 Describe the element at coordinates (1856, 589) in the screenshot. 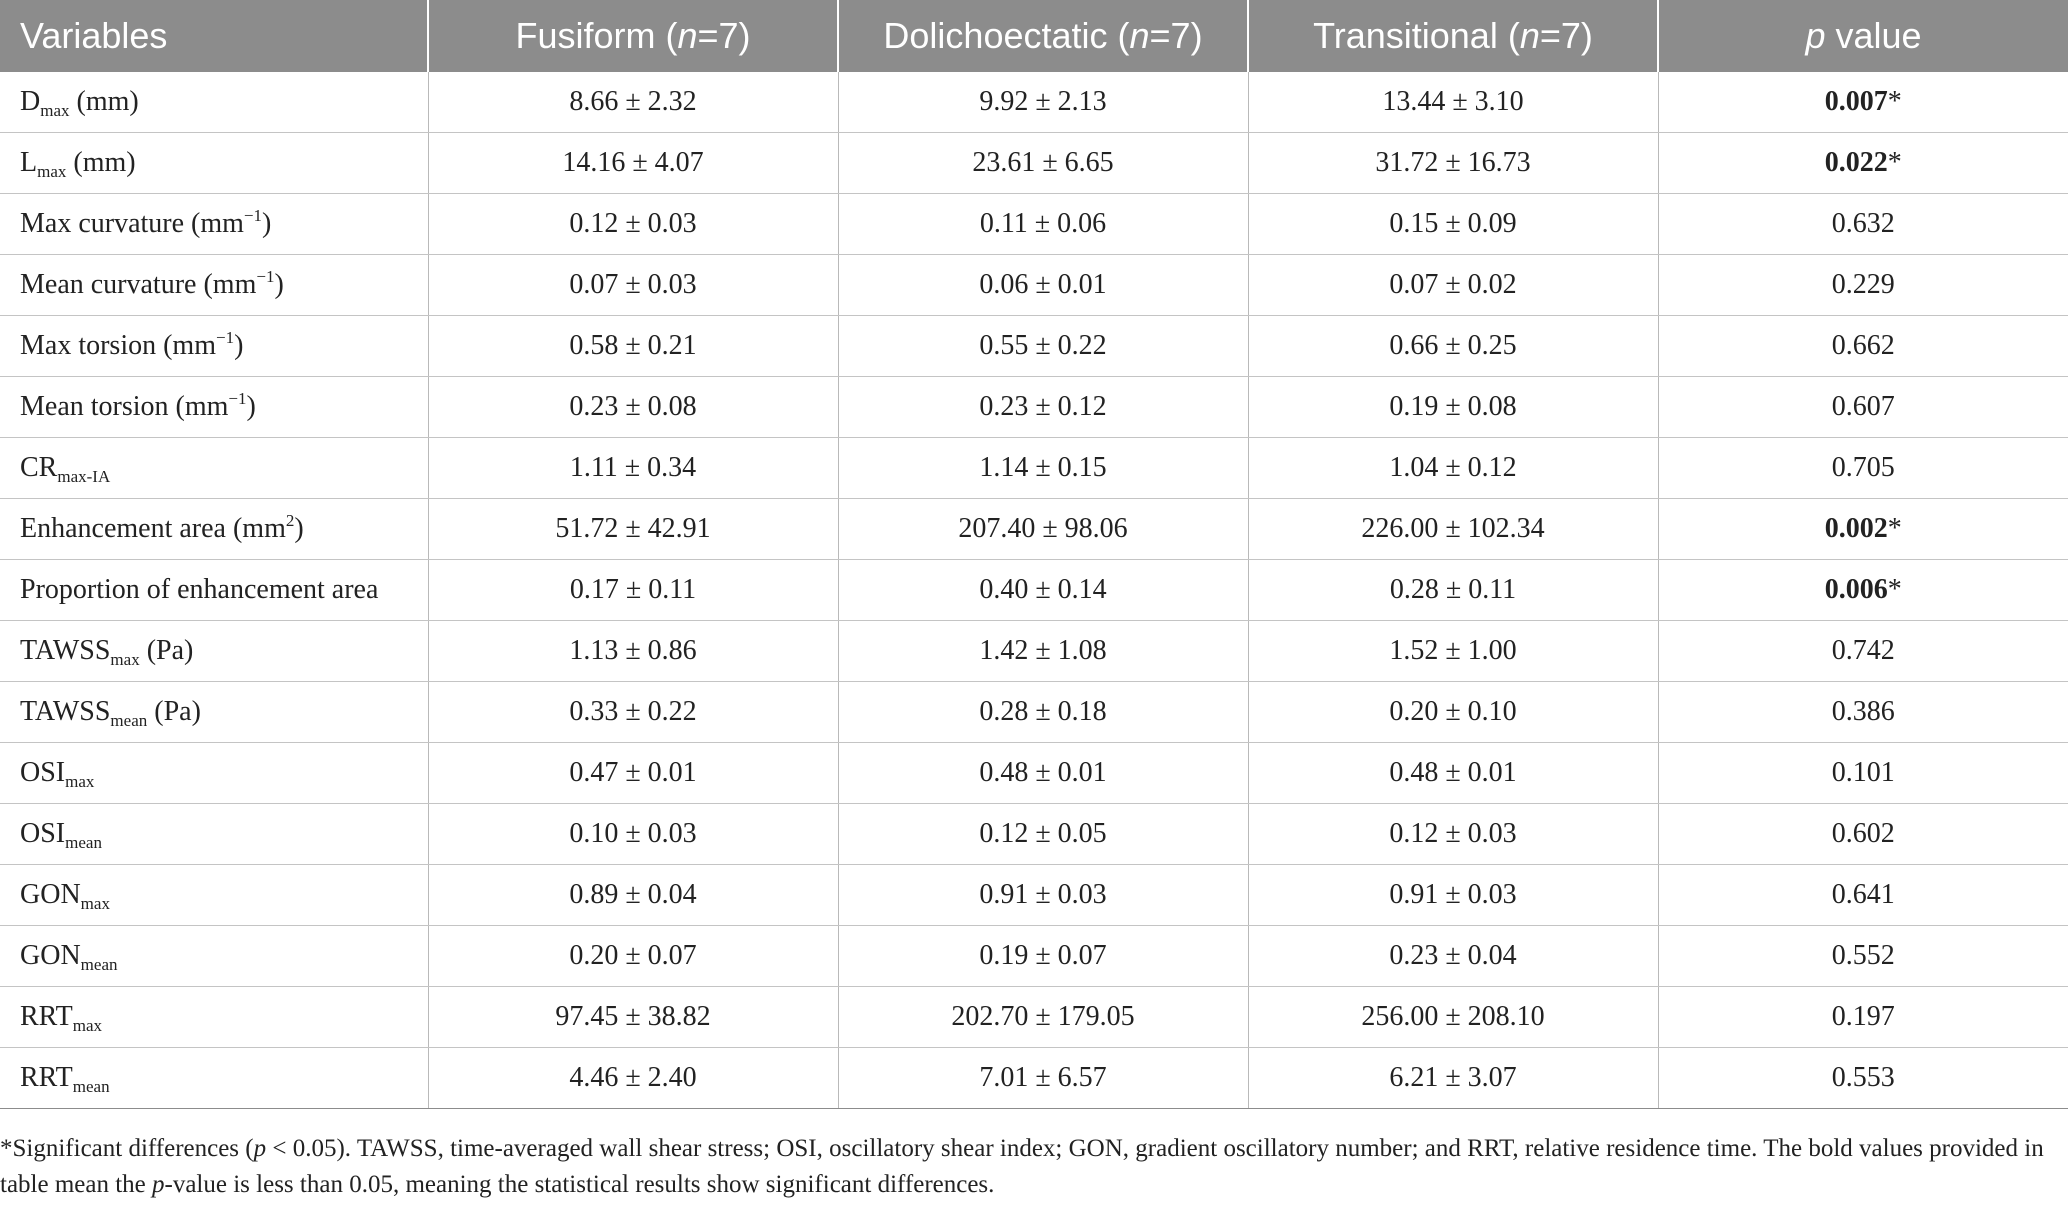

I see `p-value: 0.006` at that location.